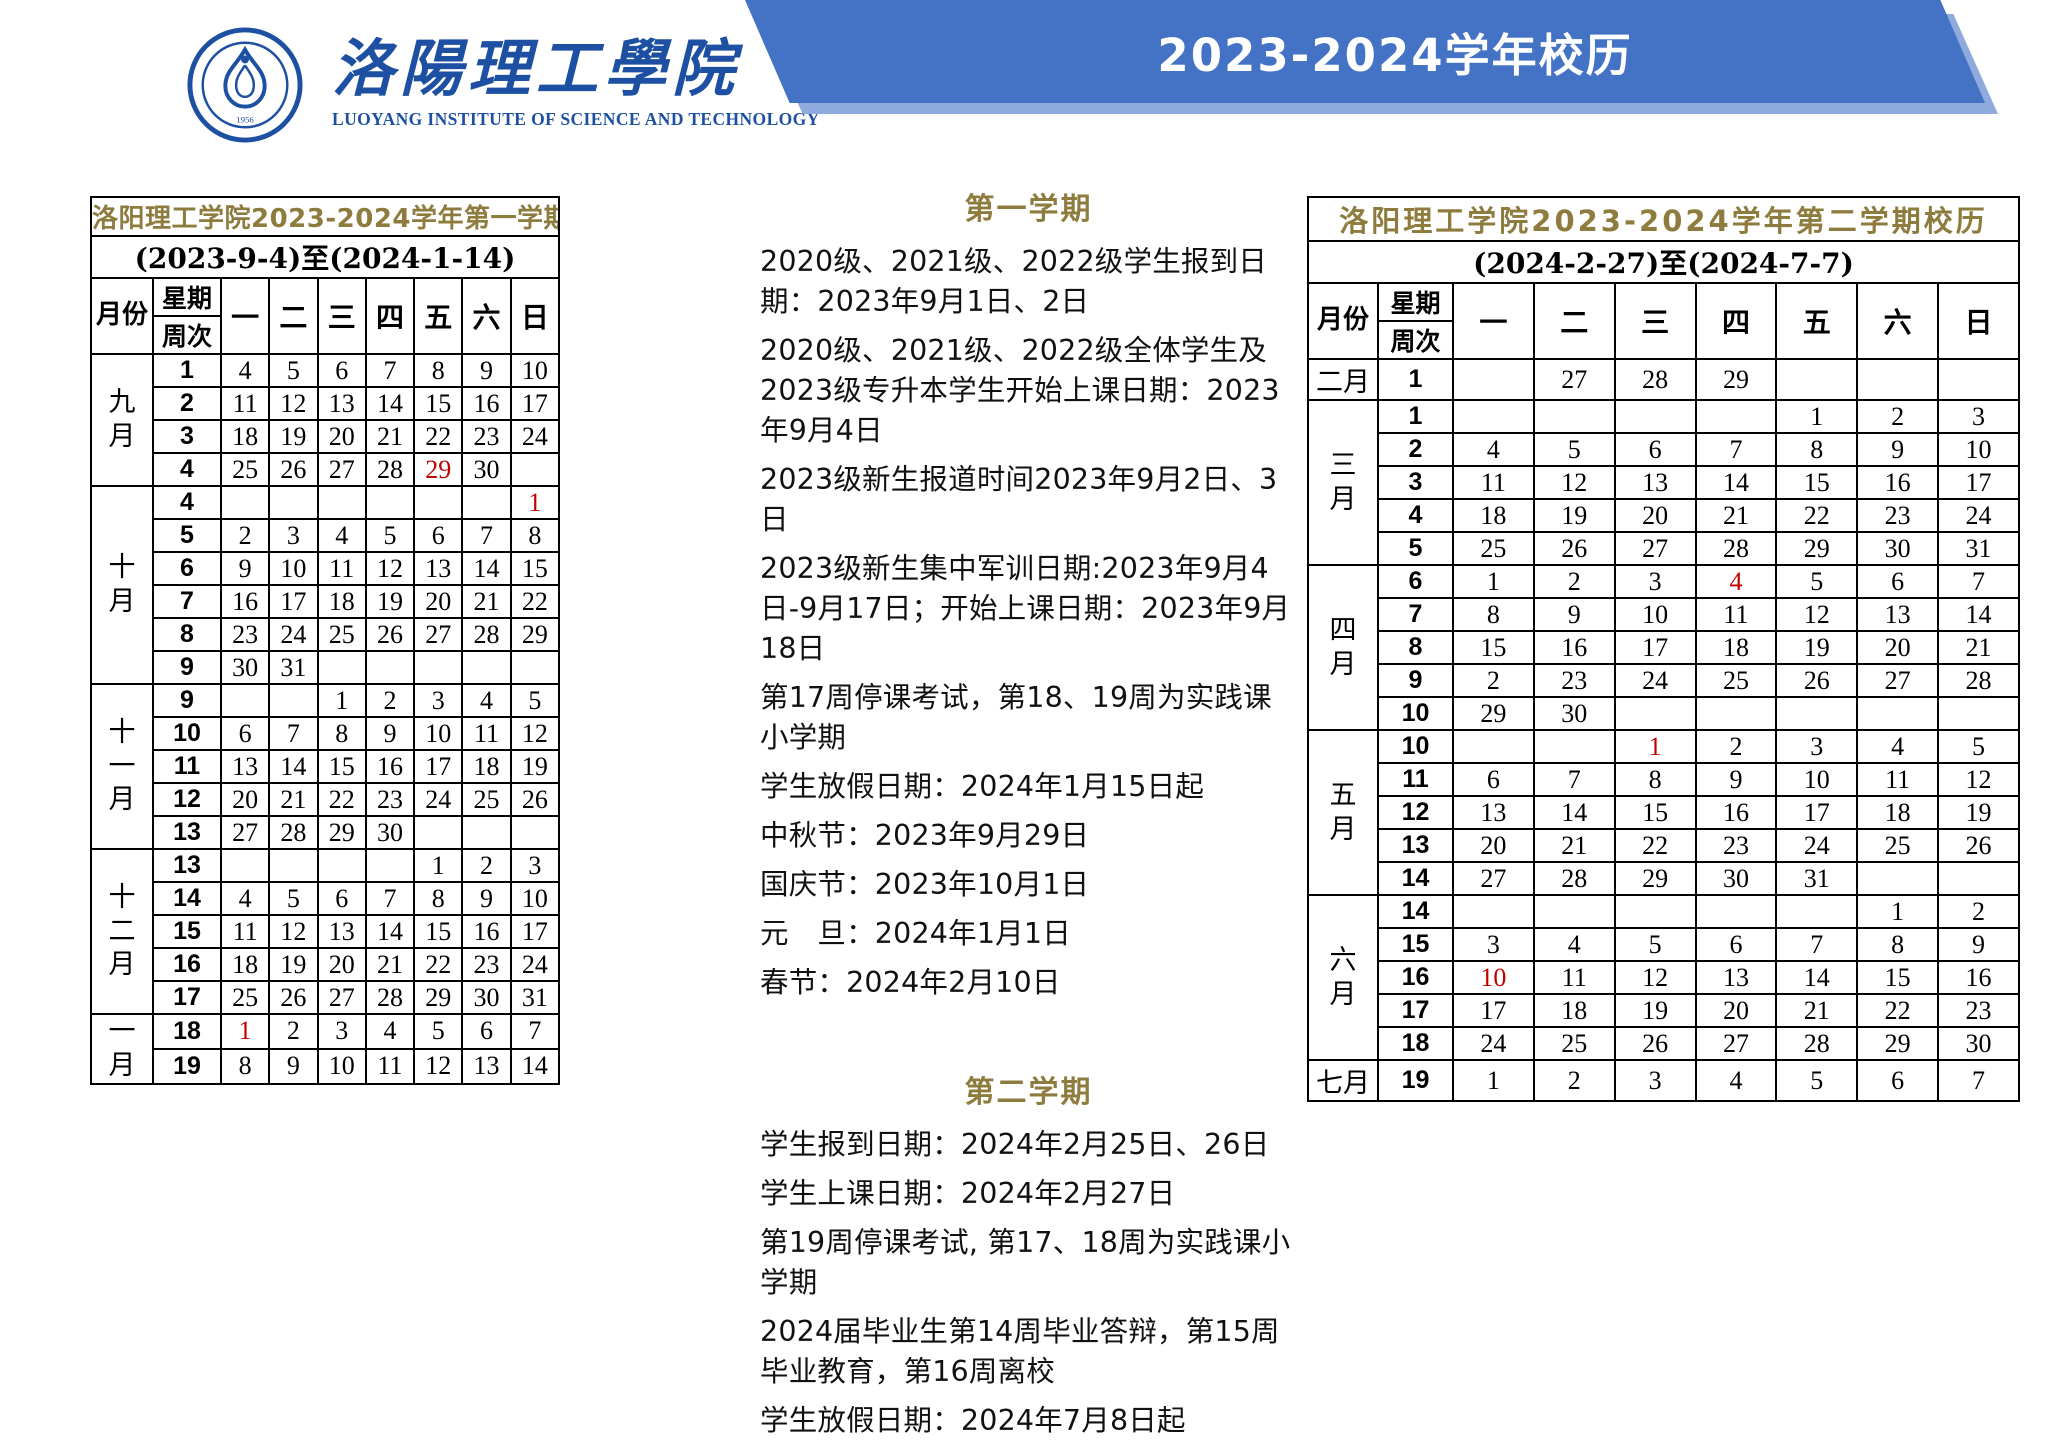 This screenshot has width=2048, height=1447. I want to click on week-number: 9, so click(187, 700).